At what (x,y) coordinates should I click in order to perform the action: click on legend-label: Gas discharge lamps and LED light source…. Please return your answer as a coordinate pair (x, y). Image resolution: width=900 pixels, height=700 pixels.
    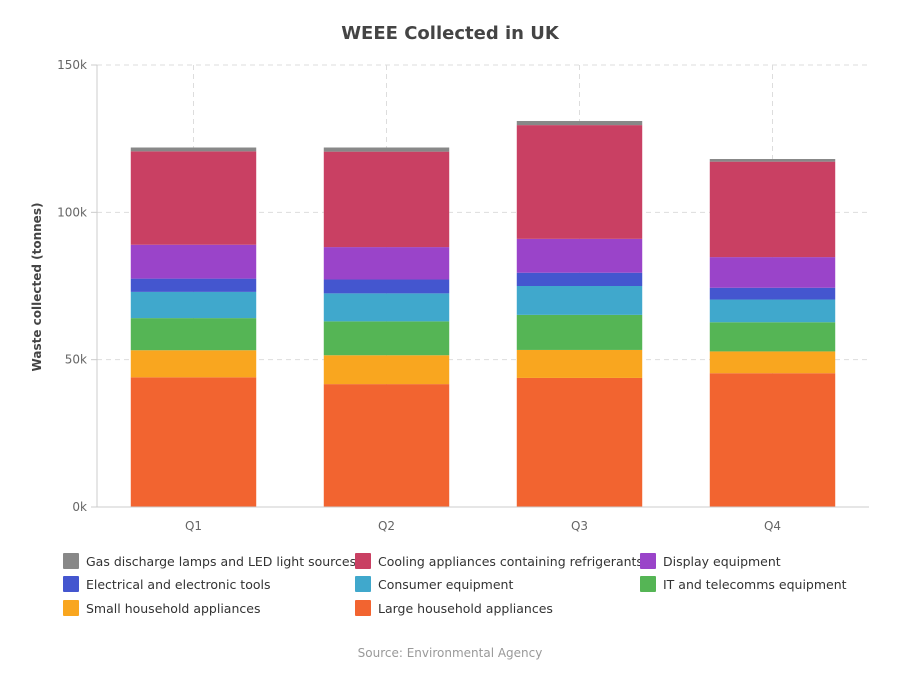
    Looking at the image, I should click on (221, 561).